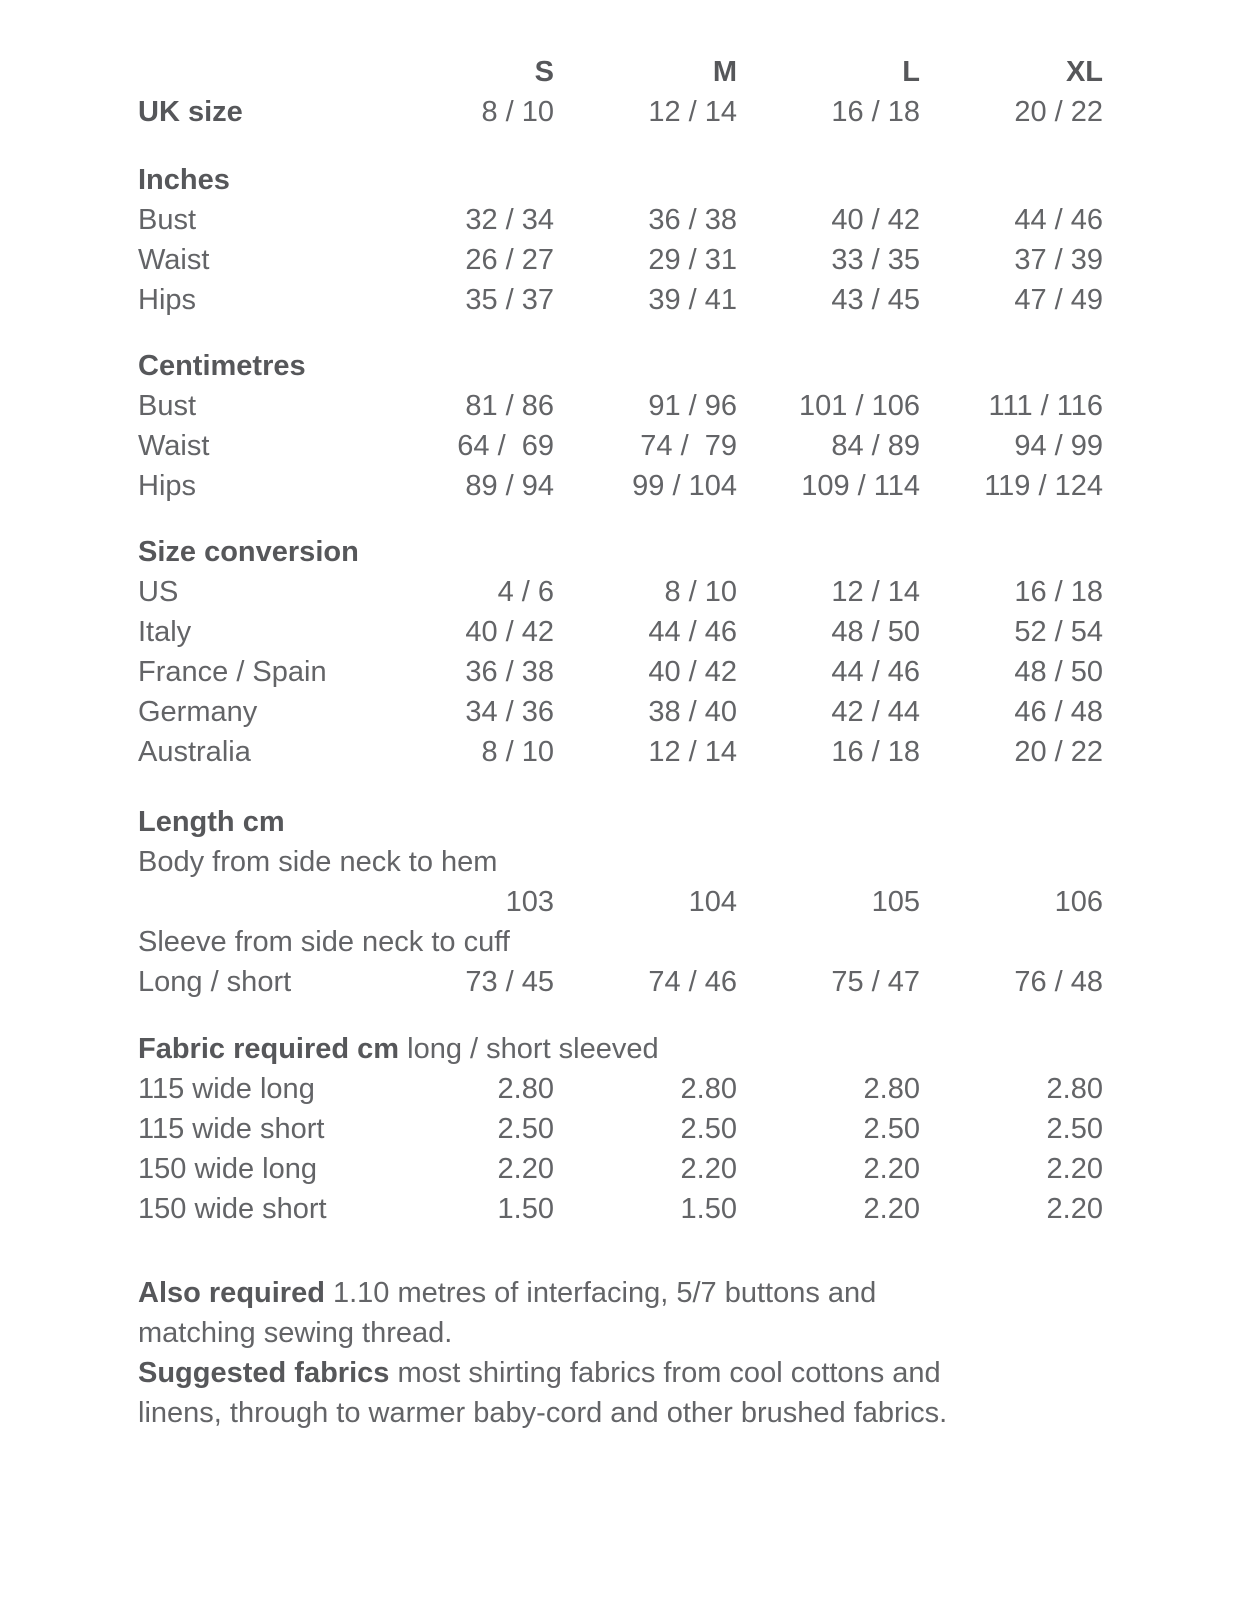 The height and width of the screenshot is (1600, 1240). What do you see at coordinates (620, 592) in the screenshot?
I see `row-us: US 4 / 6 8 / 10 12 / 14 16 / 18` at bounding box center [620, 592].